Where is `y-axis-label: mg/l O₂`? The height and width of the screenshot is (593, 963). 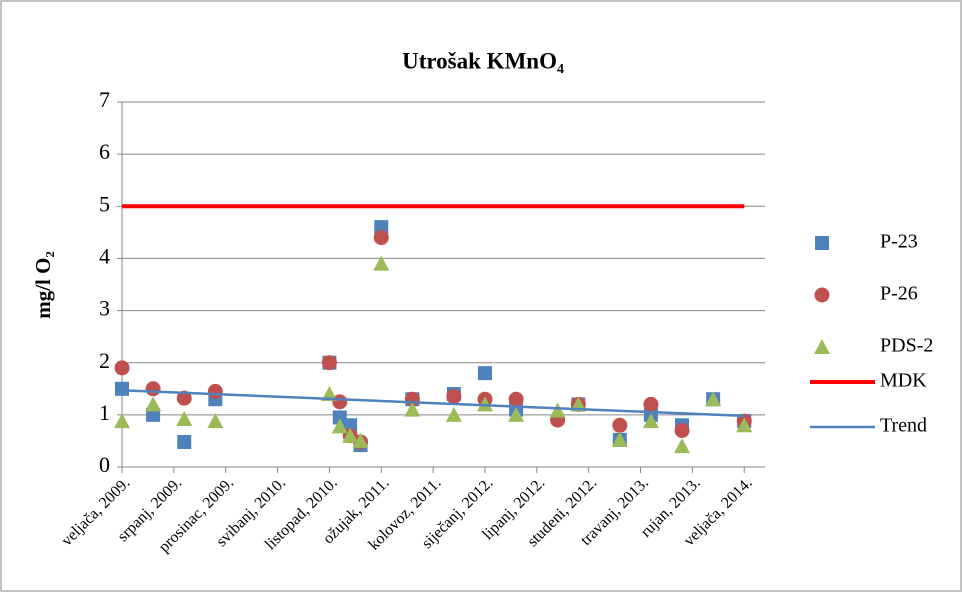
y-axis-label: mg/l O₂ is located at coordinates (43, 285).